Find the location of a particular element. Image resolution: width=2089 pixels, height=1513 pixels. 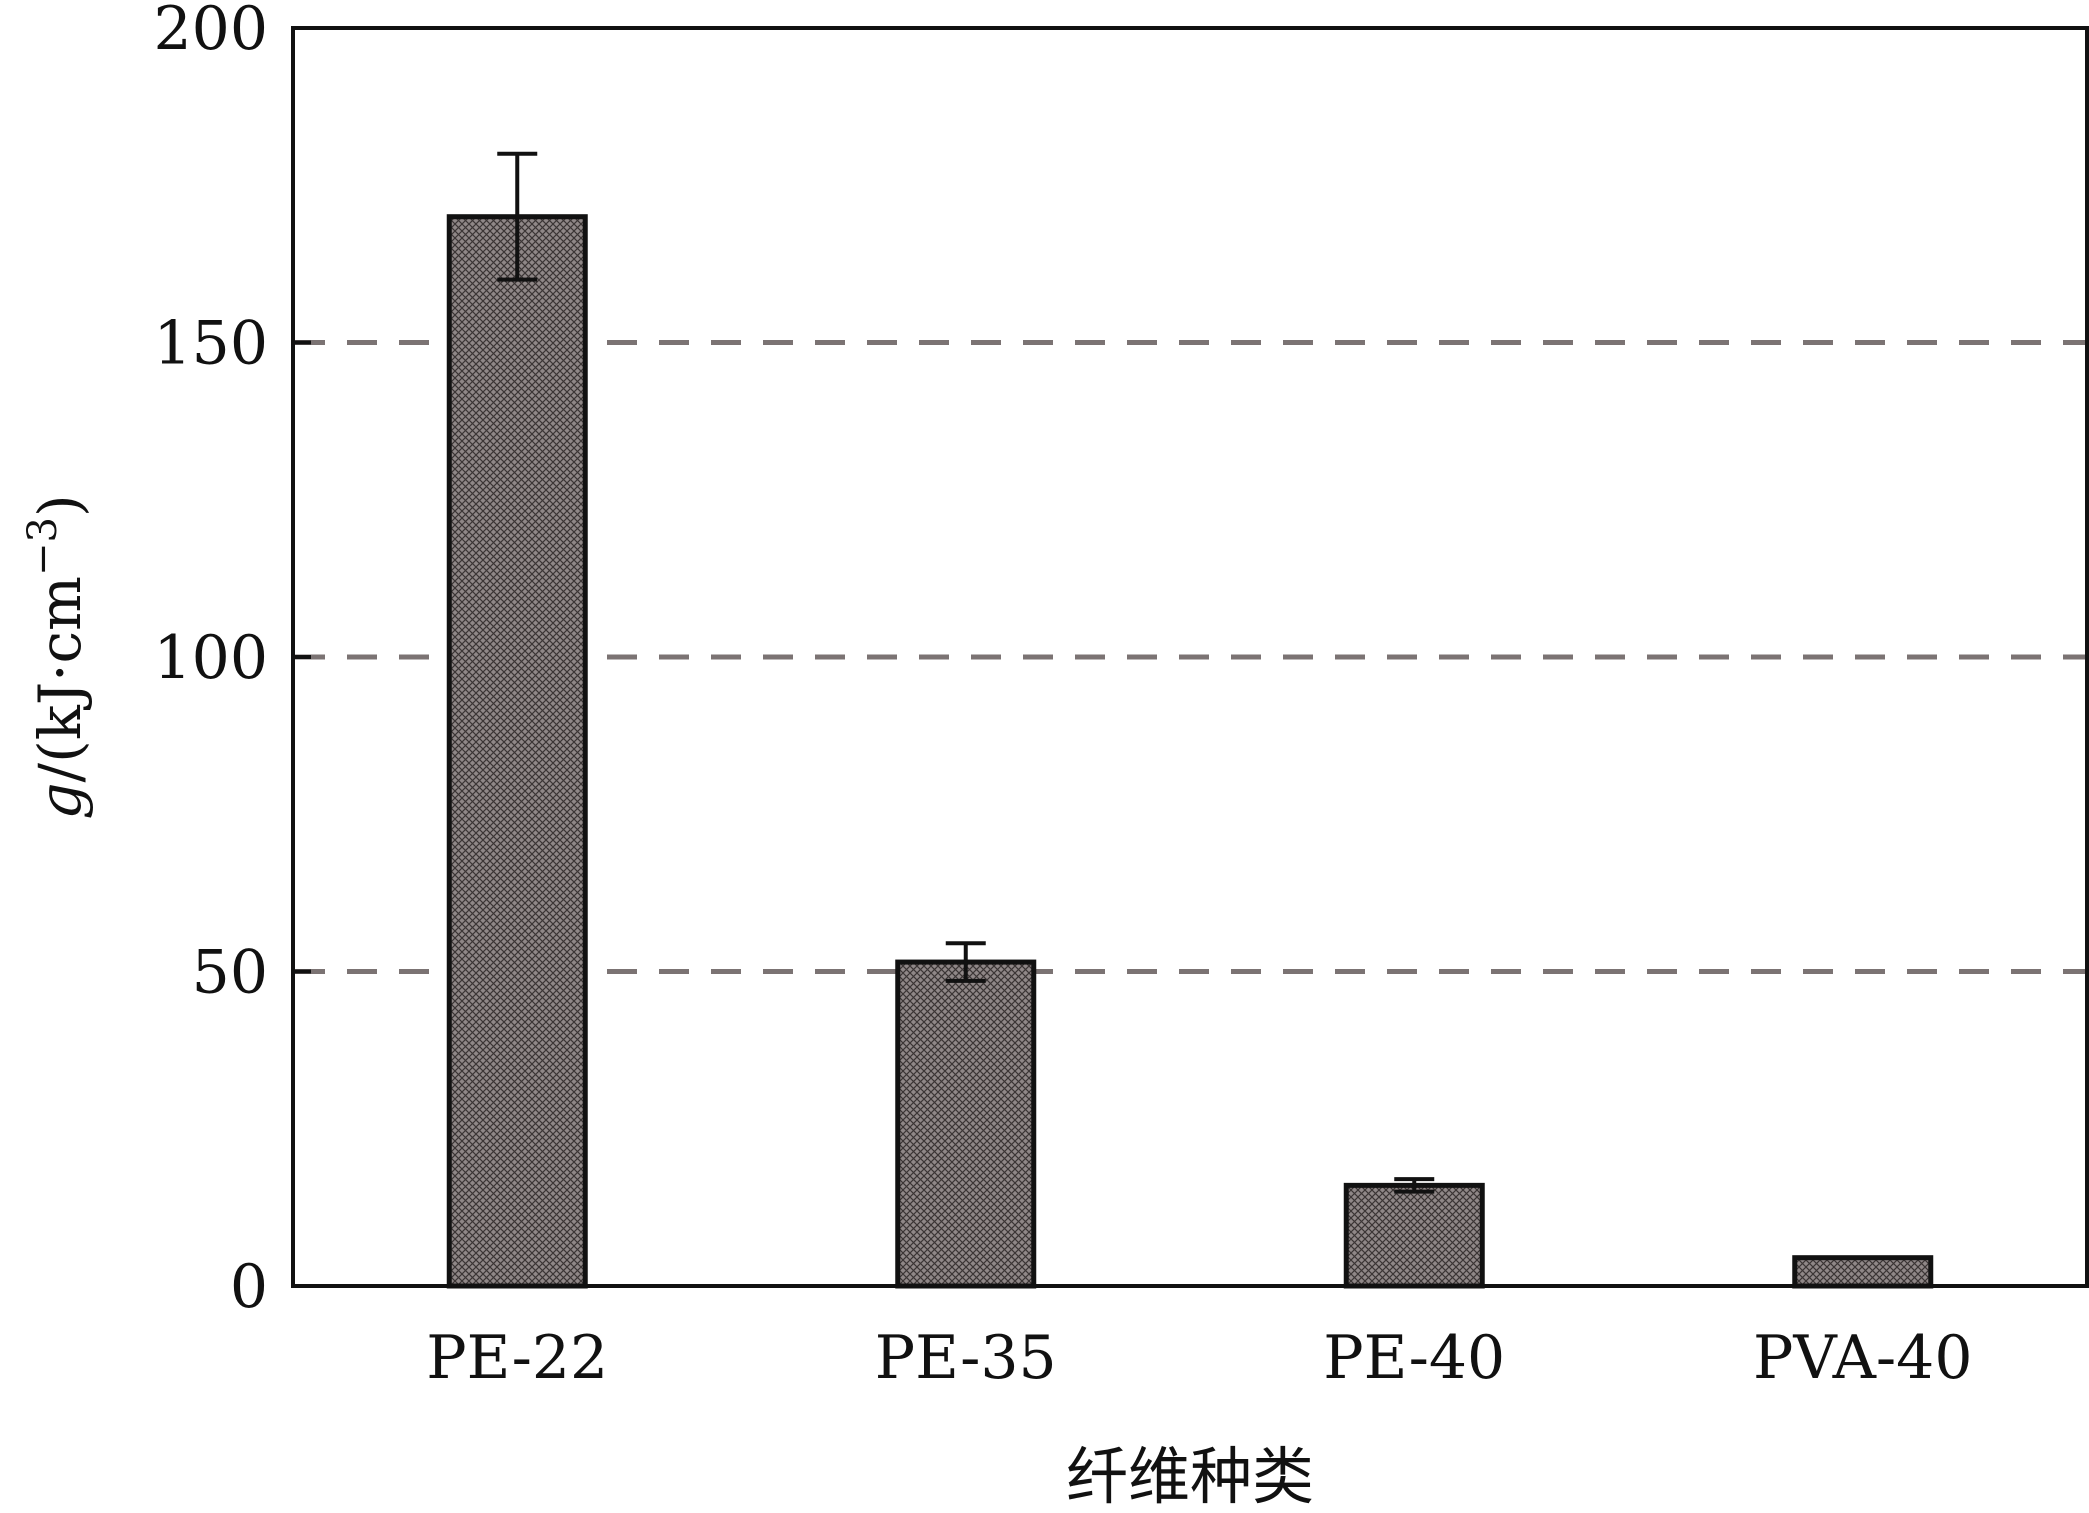

y-axis-ticks: 0 50 100 150 200 is located at coordinates (232, 661).